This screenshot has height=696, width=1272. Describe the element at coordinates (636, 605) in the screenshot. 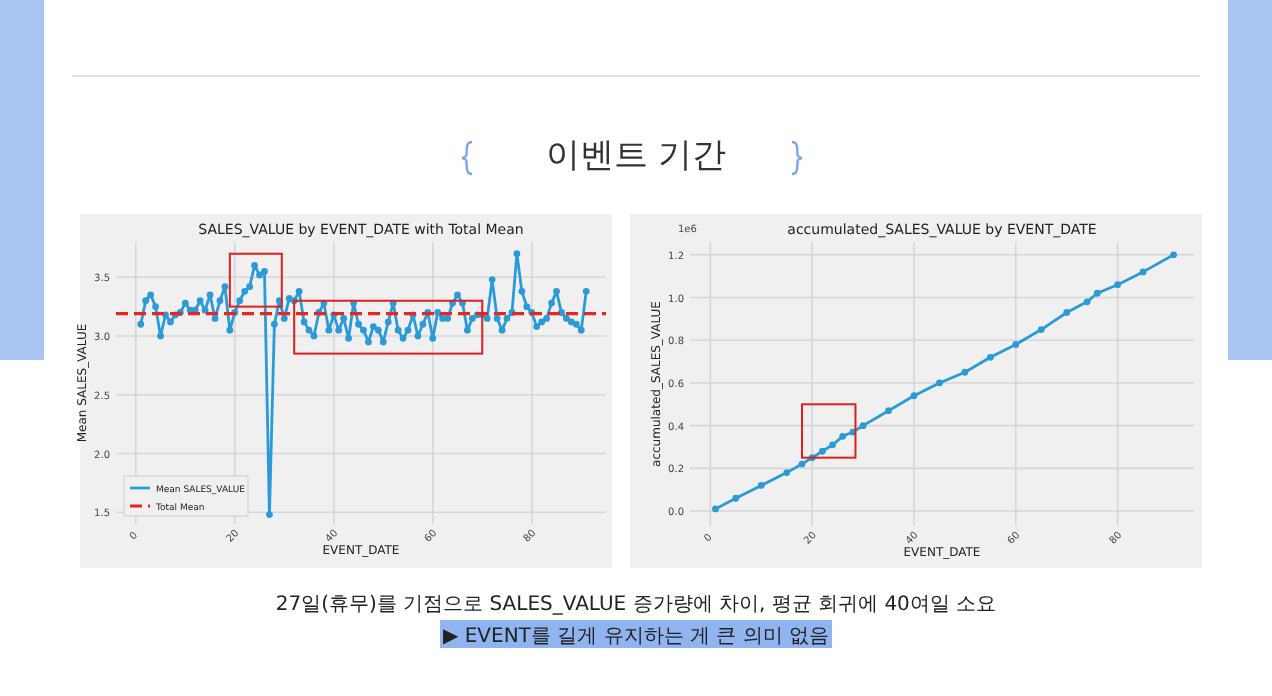

I see `text: 27일(휴무)를 기점으로 SALES_VALUE 증가량에 차이, 평균 회귀에 40여일 소요` at that location.